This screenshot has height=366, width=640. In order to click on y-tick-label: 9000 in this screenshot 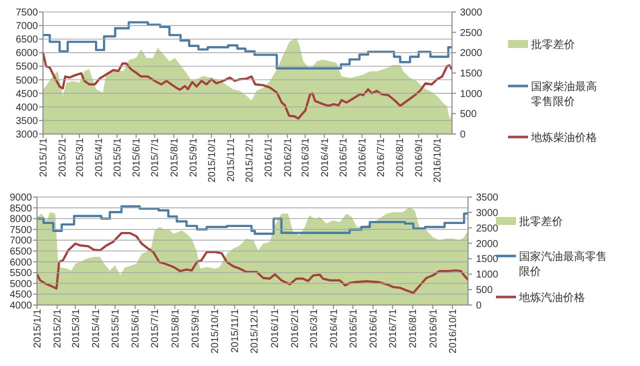, I will do `click(21, 198)`.